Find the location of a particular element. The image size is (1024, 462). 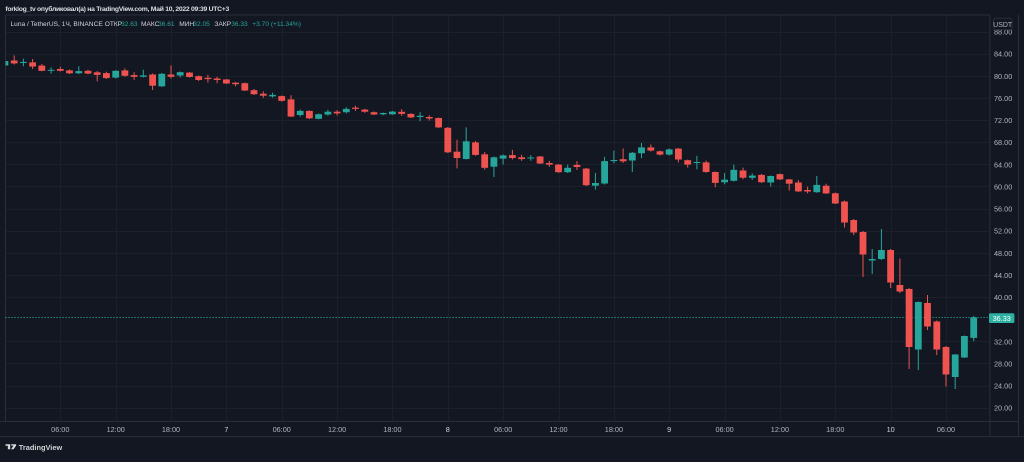

svg-text: 68.00 is located at coordinates (1003, 142).